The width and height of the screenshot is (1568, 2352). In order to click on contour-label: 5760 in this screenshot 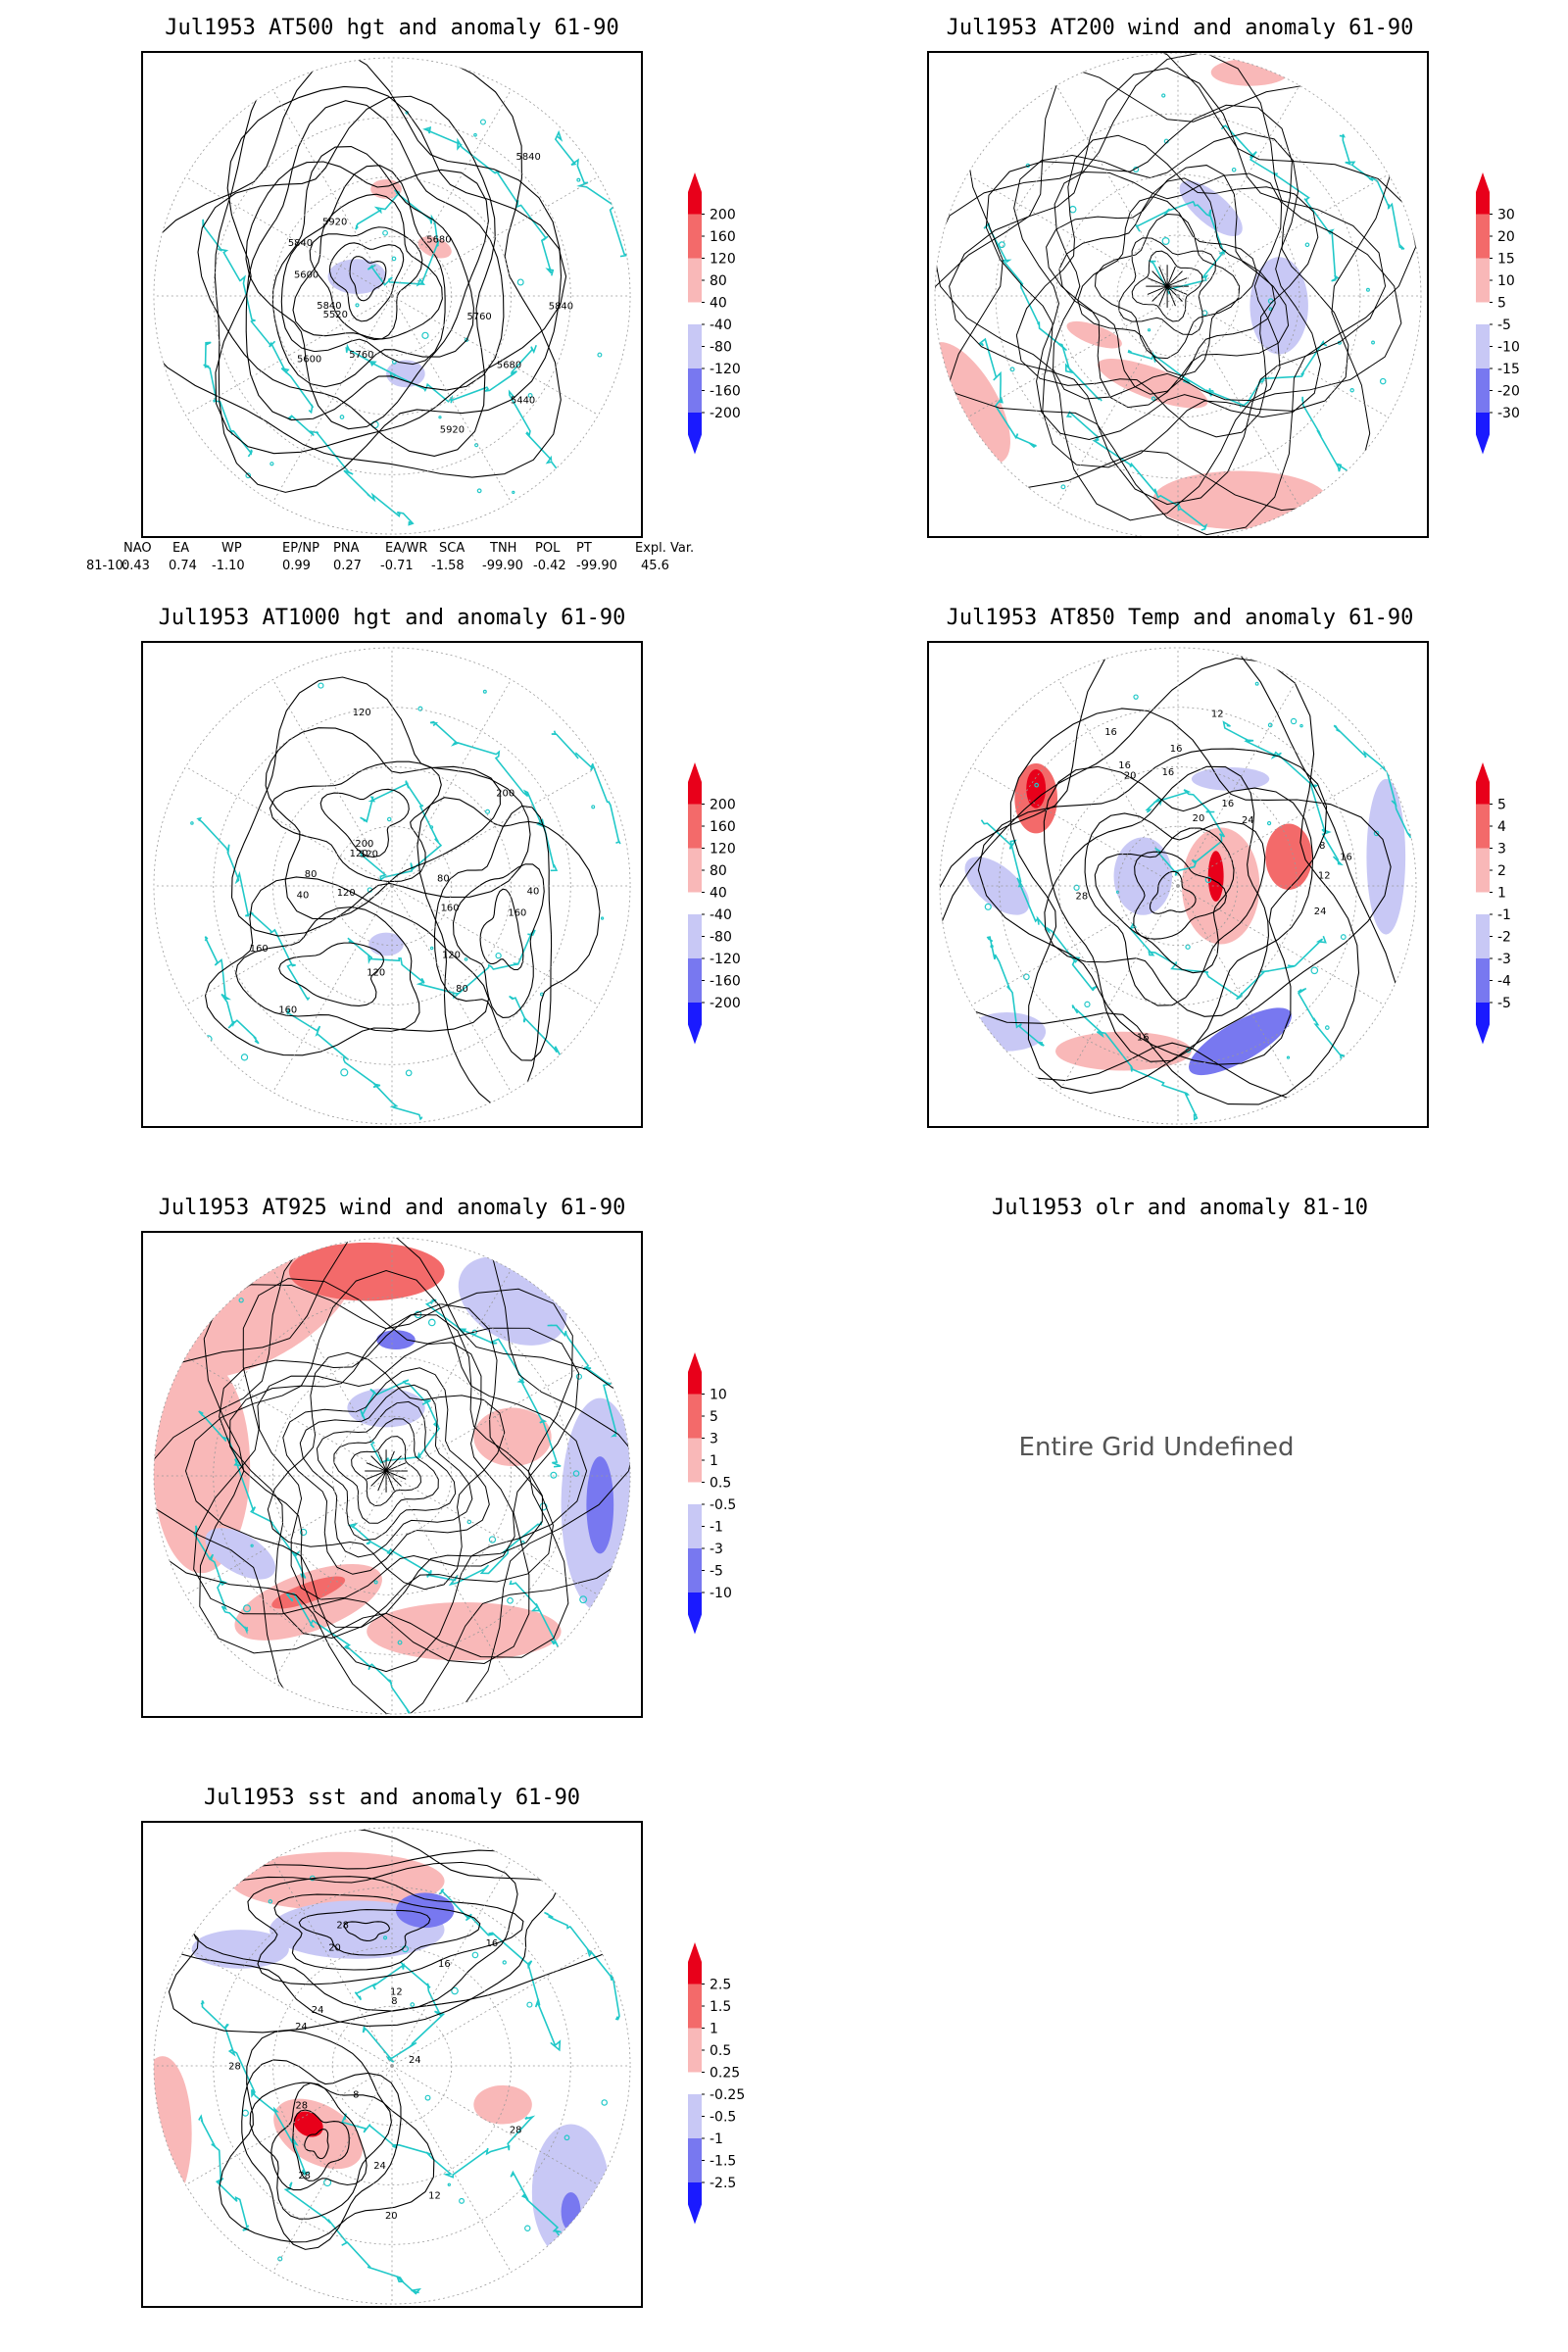, I will do `click(361, 355)`.